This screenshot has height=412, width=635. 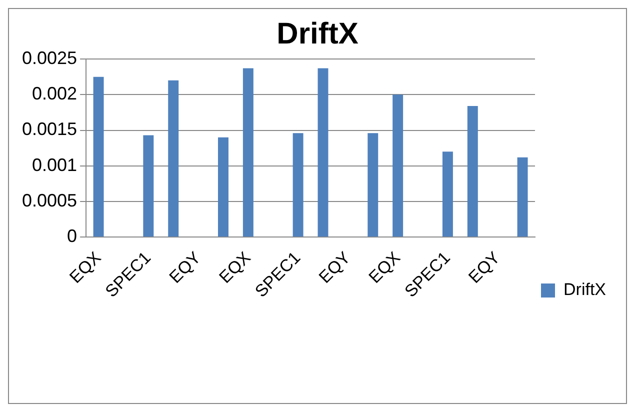 What do you see at coordinates (72, 236) in the screenshot?
I see `y-tick-label: 0` at bounding box center [72, 236].